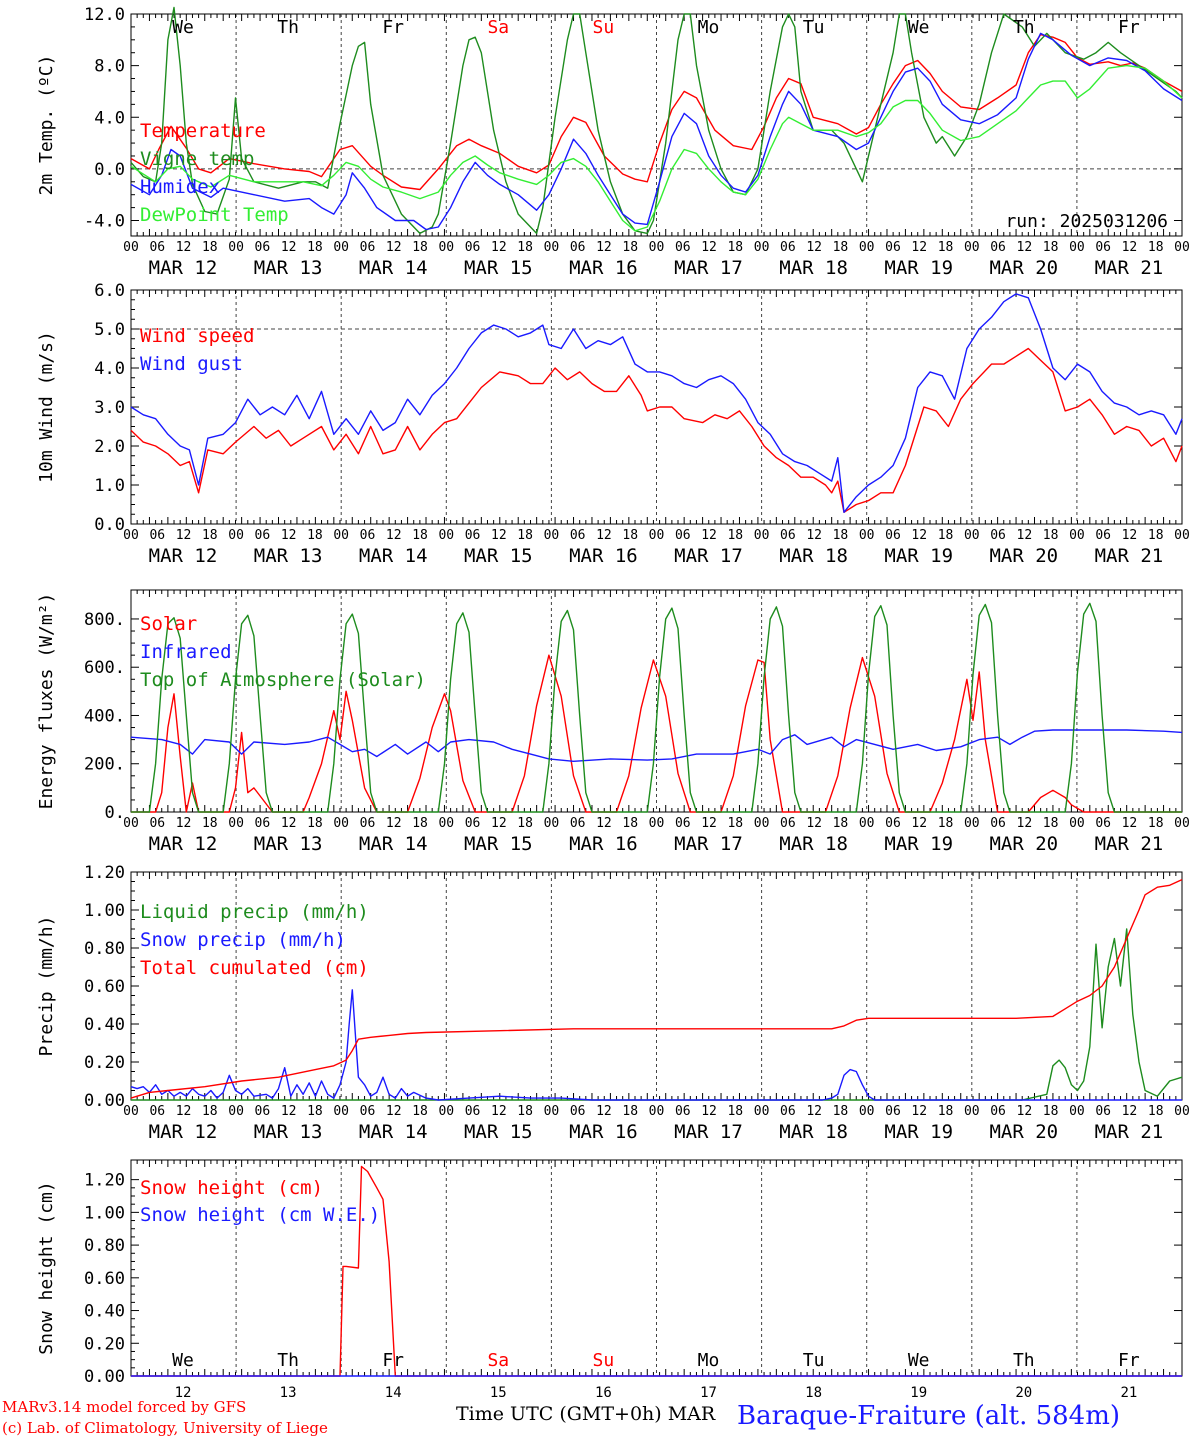 This screenshot has height=1445, width=1194. I want to click on day-number-label: 18, so click(813, 1393).